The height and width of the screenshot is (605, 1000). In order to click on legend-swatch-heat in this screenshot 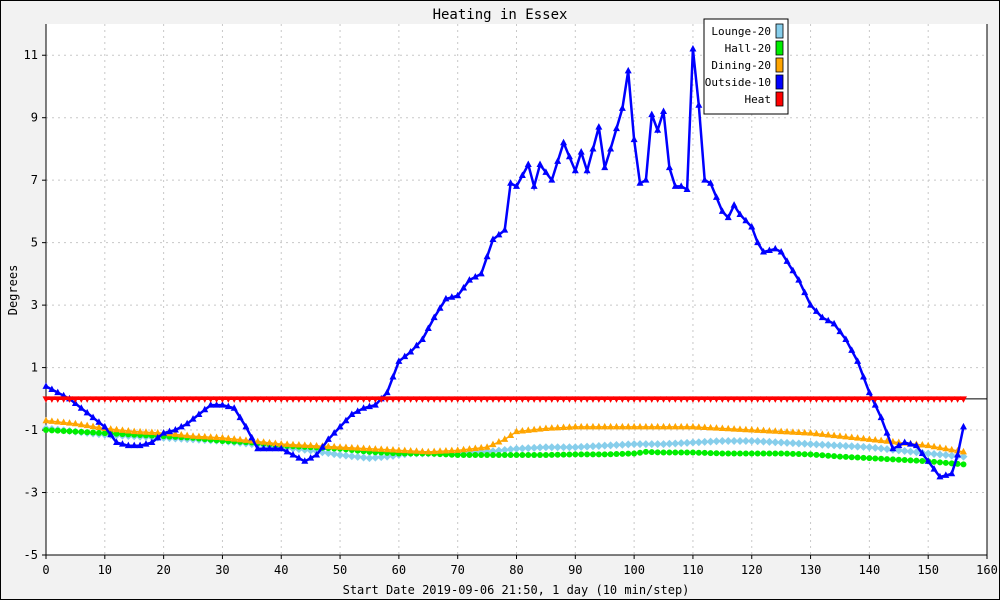, I will do `click(779, 99)`.